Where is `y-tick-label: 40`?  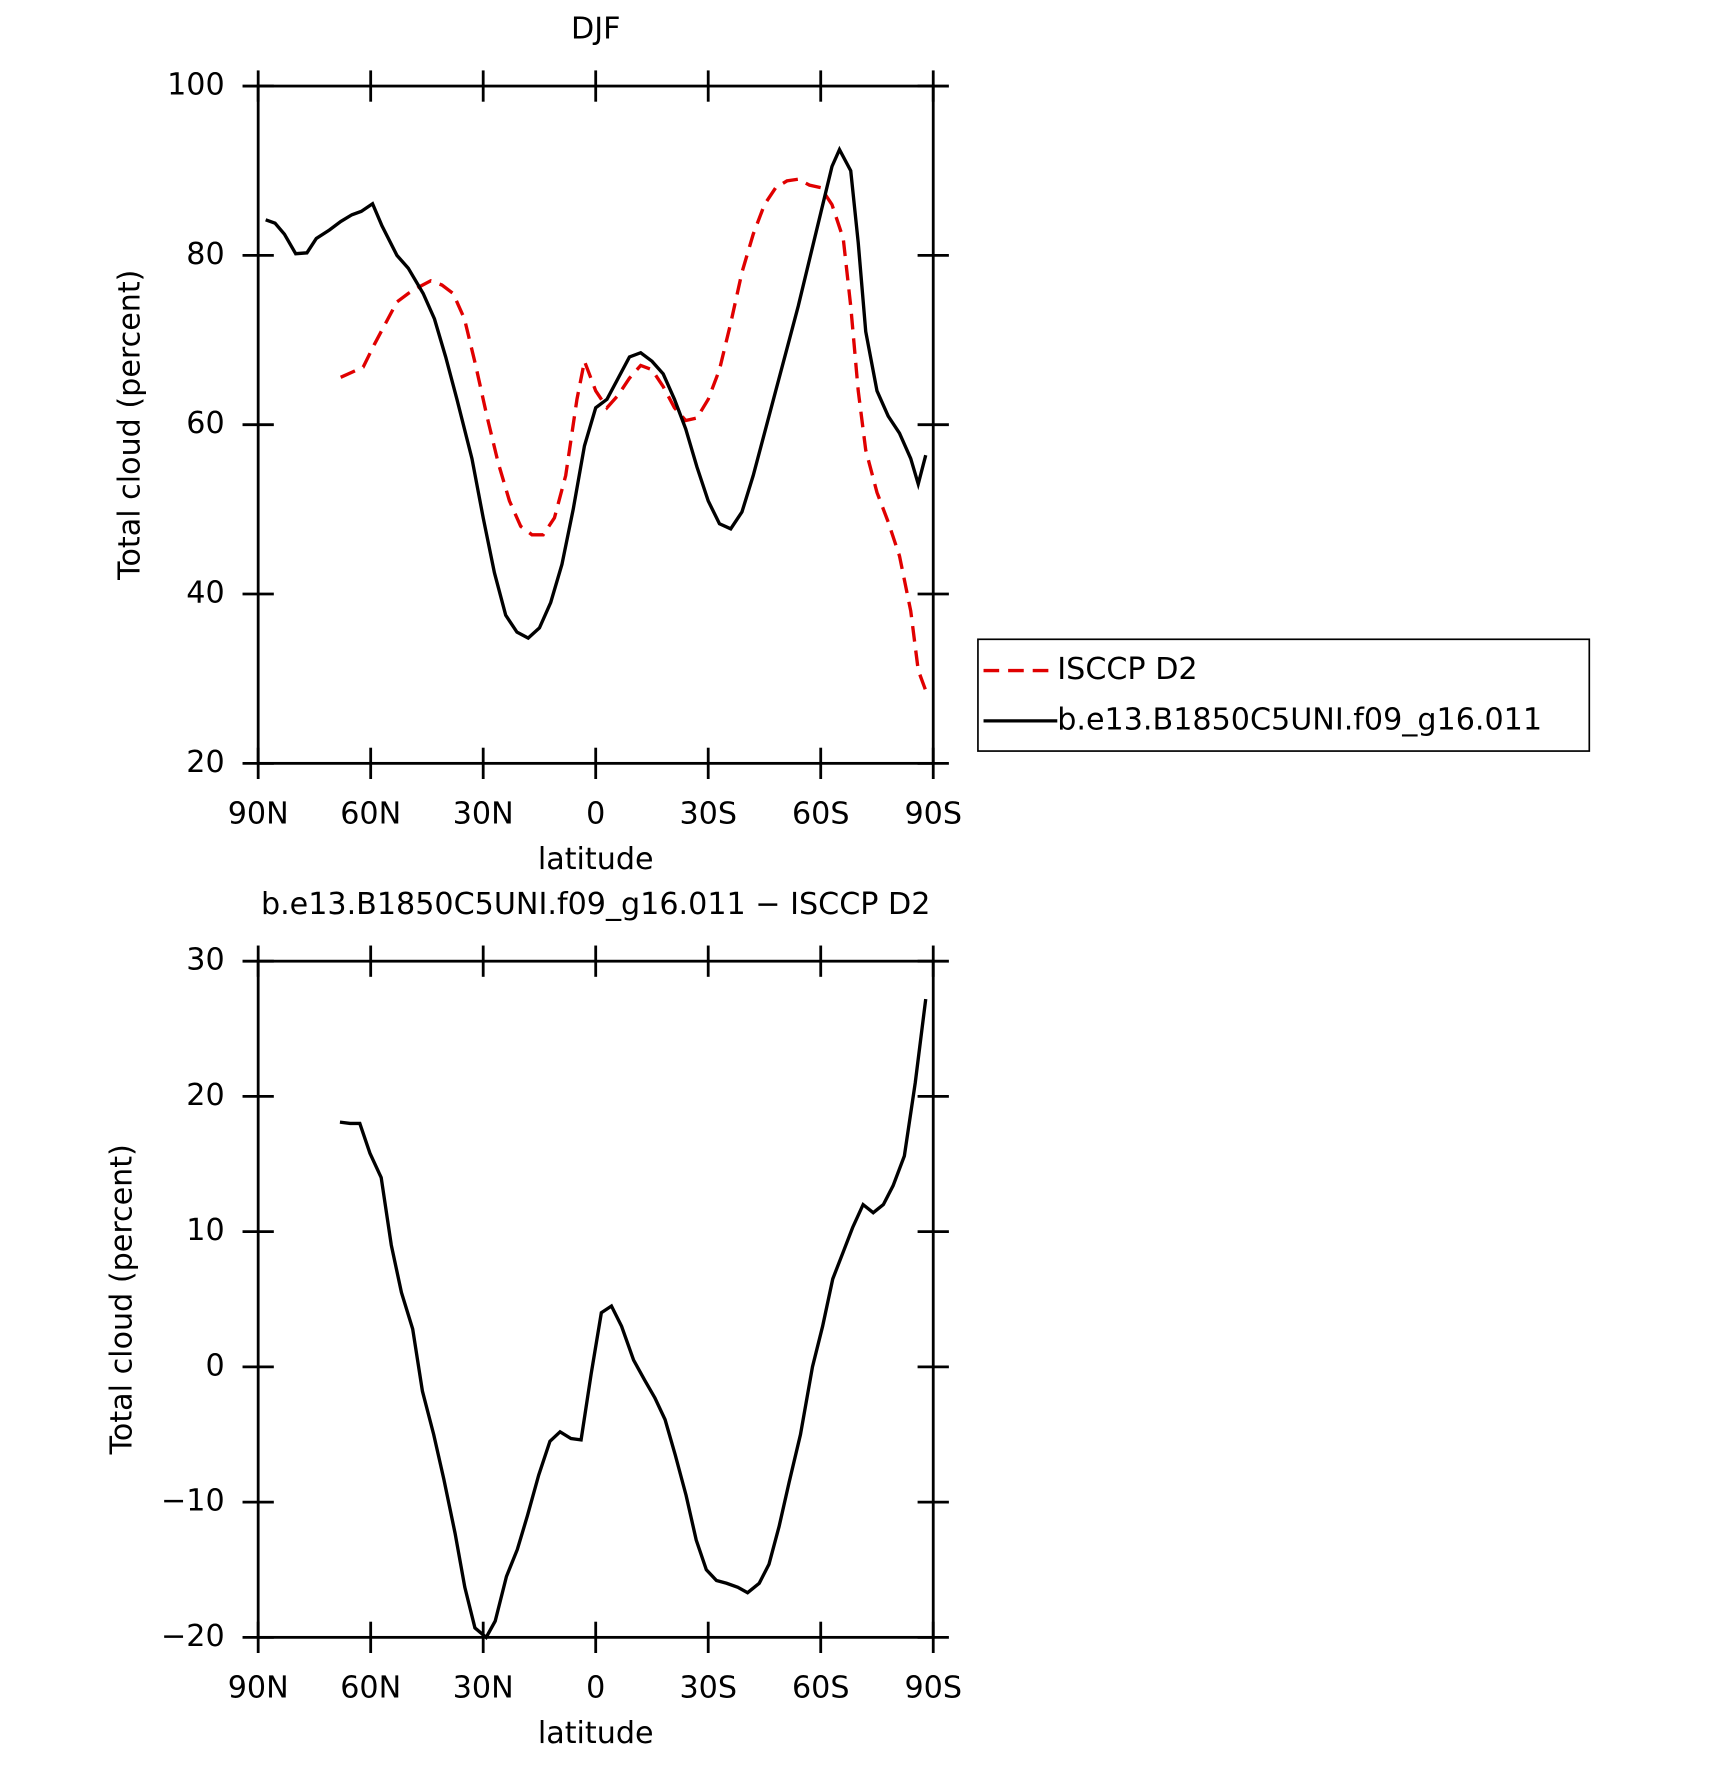
y-tick-label: 40 is located at coordinates (205, 593).